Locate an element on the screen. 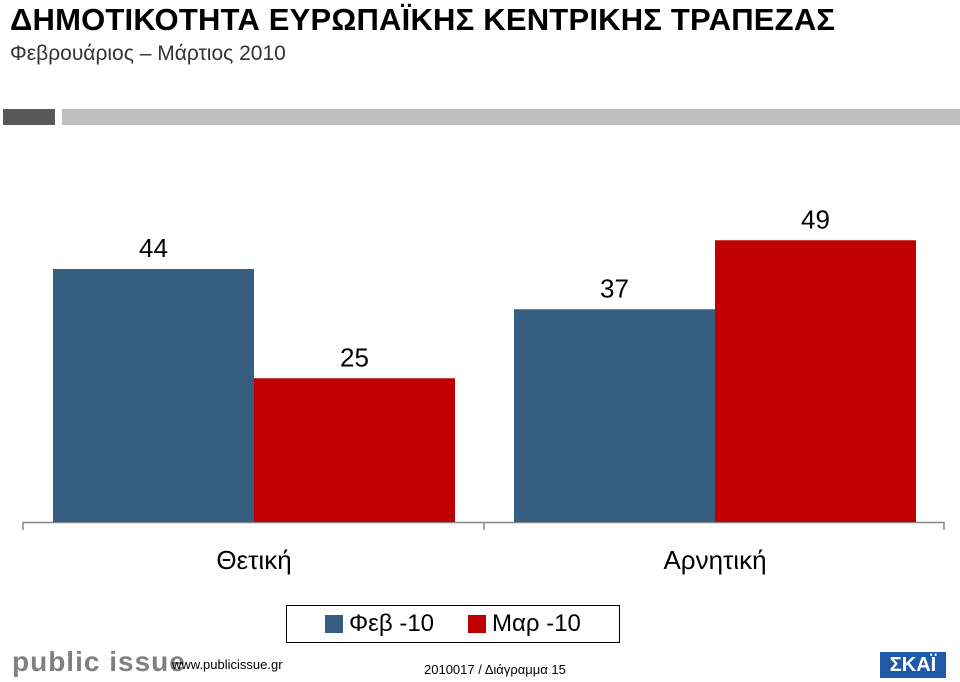 This screenshot has width=960, height=682. public-issue-logo: public issue is located at coordinates (99, 661).